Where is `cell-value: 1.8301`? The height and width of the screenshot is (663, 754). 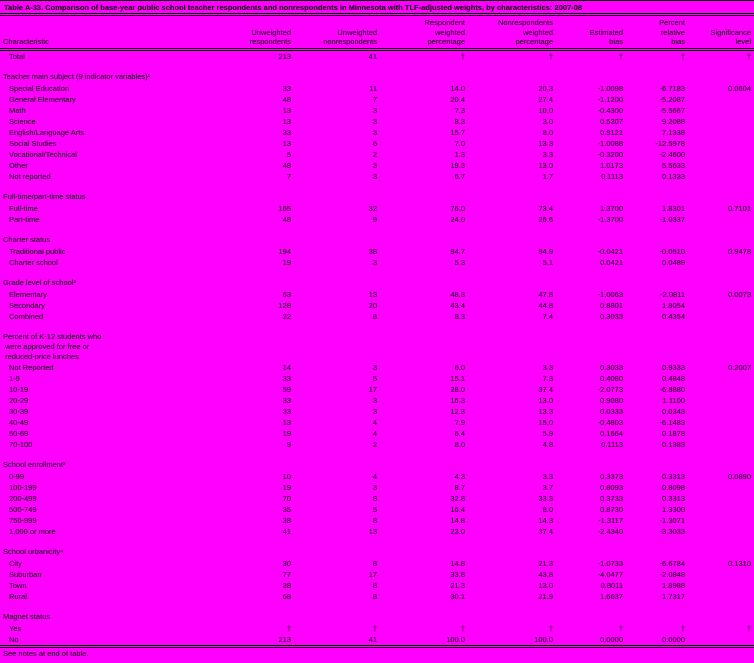
cell-value: 1.8301 is located at coordinates (673, 208).